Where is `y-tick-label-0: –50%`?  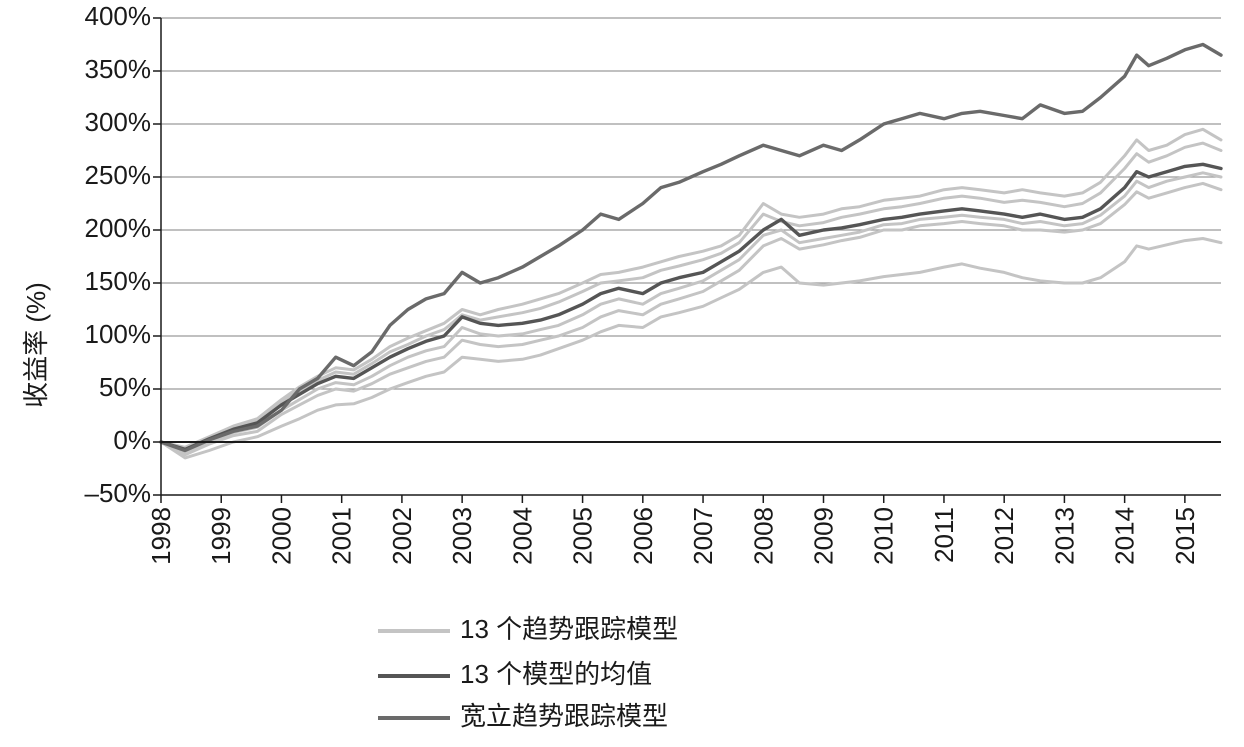
y-tick-label-0: –50% is located at coordinates (118, 493).